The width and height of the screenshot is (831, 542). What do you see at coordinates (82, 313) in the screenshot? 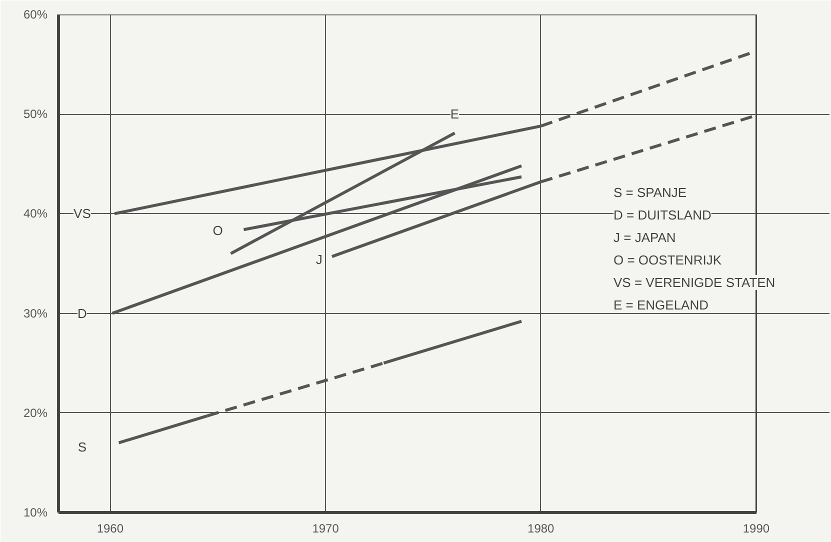
I see `annotation: D` at bounding box center [82, 313].